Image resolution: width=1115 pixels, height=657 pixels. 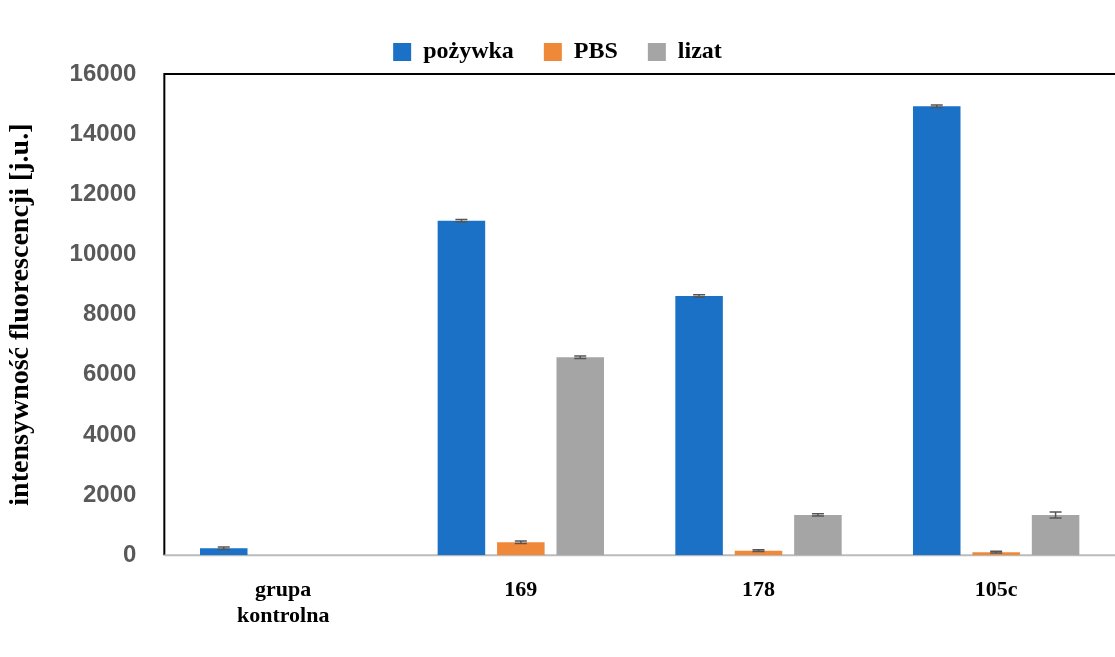 What do you see at coordinates (996, 589) in the screenshot?
I see `x-tick-label: 105c` at bounding box center [996, 589].